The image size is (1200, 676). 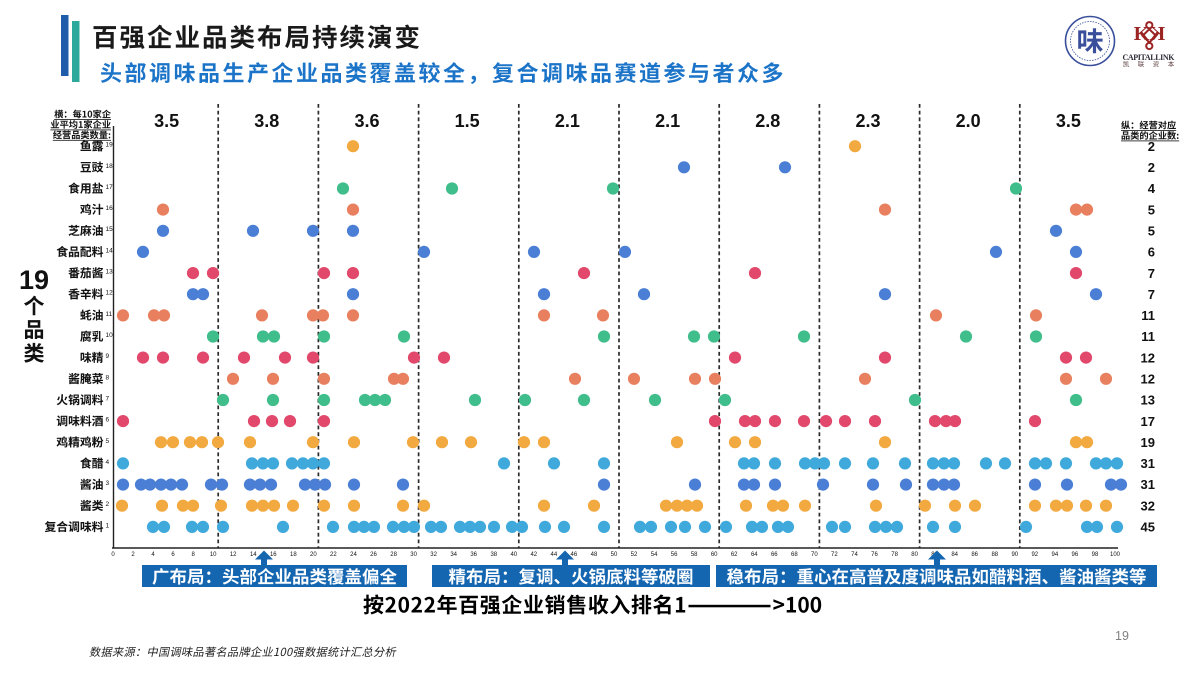 What do you see at coordinates (110, 229) in the screenshot?
I see `svg-text: 15` at bounding box center [110, 229].